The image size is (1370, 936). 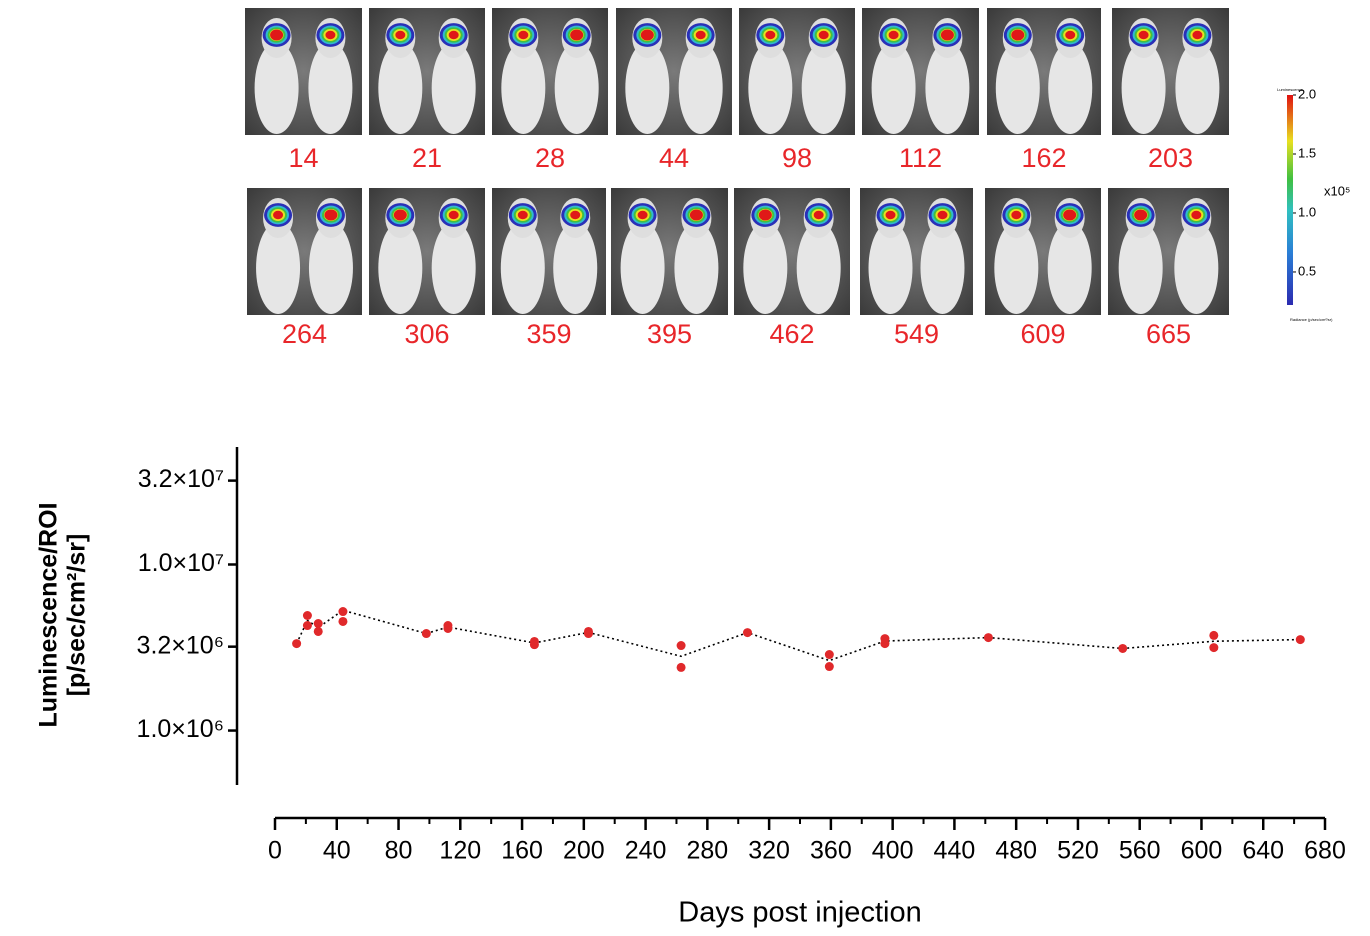 I want to click on day-label: 395, so click(x=669, y=334).